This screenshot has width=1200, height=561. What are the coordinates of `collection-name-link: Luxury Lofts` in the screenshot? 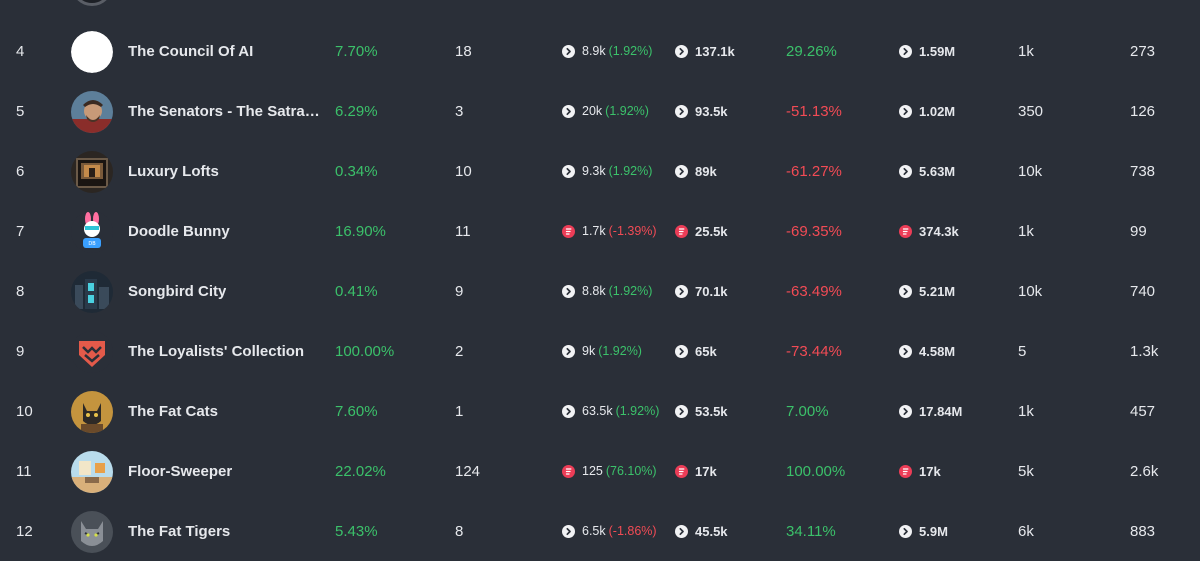 It's located at (173, 171).